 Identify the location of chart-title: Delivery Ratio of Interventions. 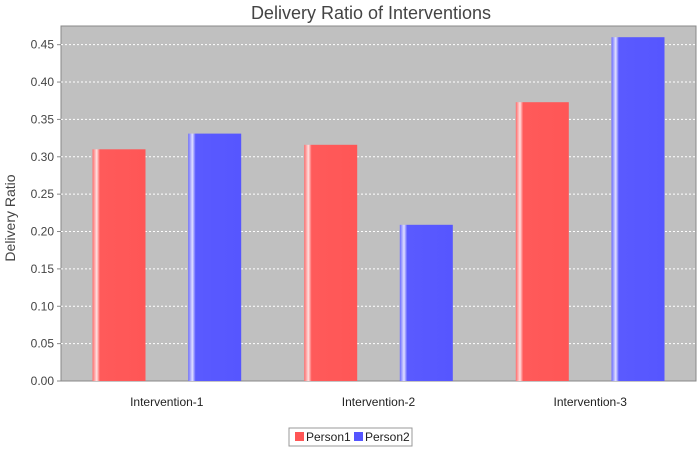
(371, 13).